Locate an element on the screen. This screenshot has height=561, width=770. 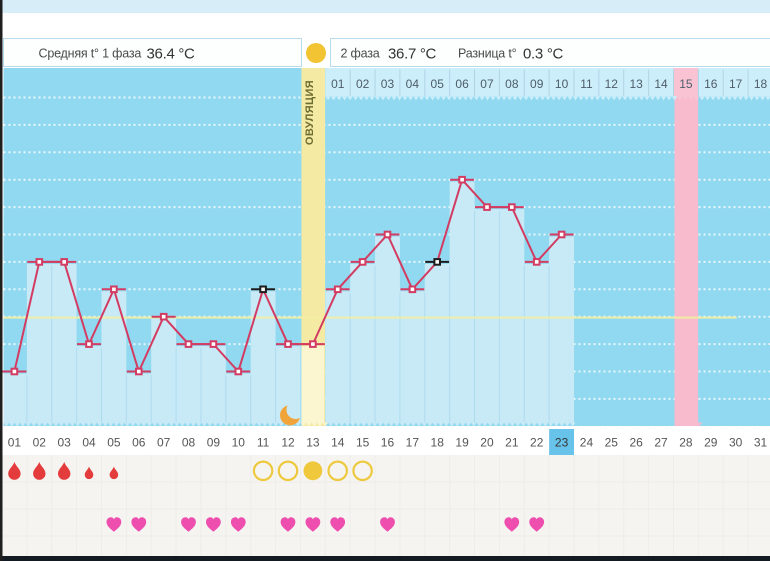
svg-text: 0.3 °C is located at coordinates (543, 54).